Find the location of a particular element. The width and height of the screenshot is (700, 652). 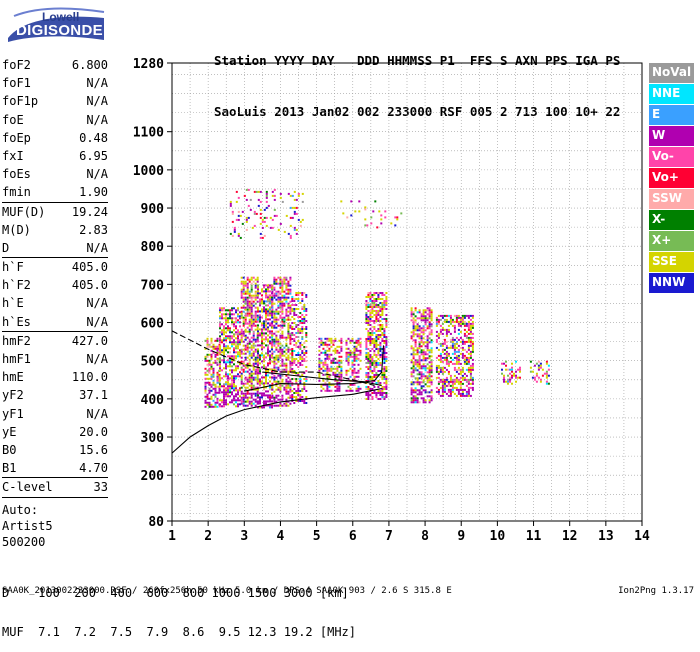

param-label: MUF(D) is located at coordinates (24, 211).